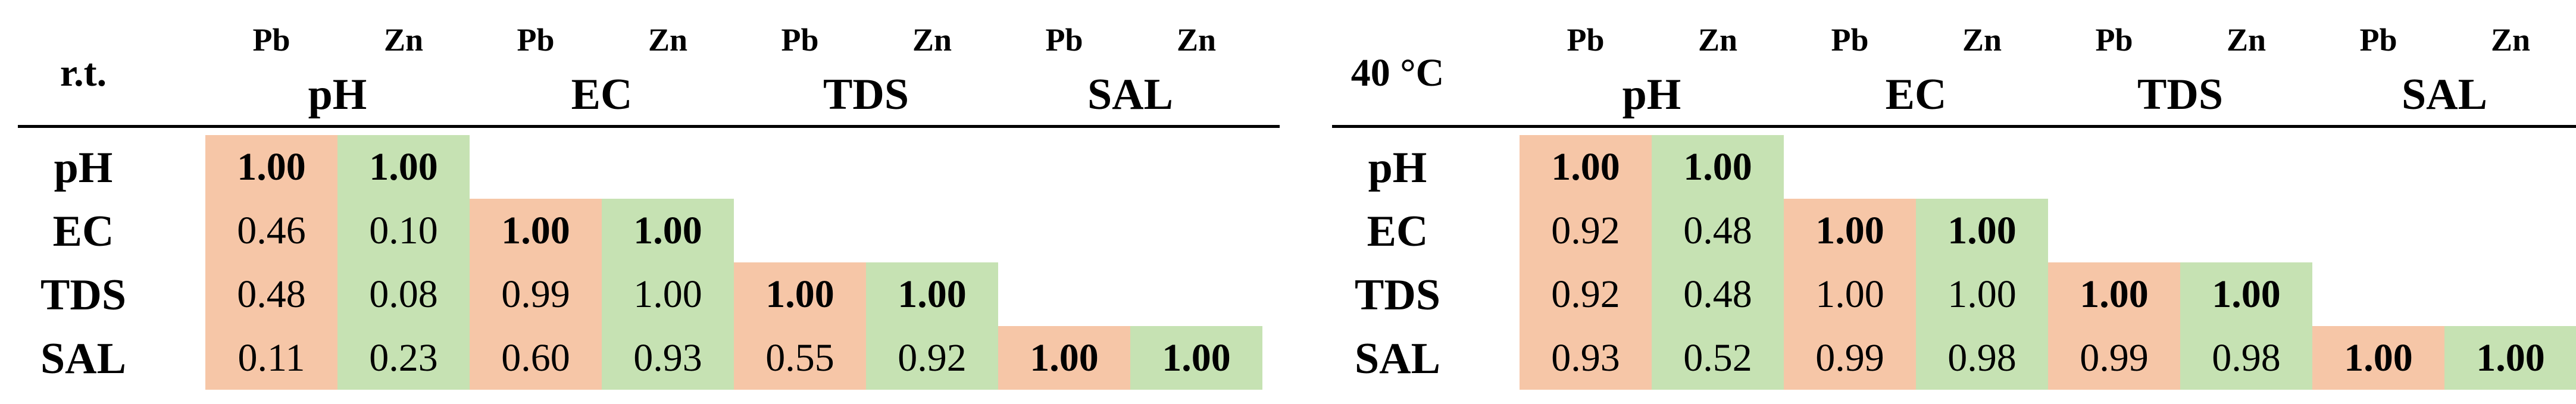 This screenshot has height=404, width=2576. I want to click on correlation-cell: 0.46, so click(271, 230).